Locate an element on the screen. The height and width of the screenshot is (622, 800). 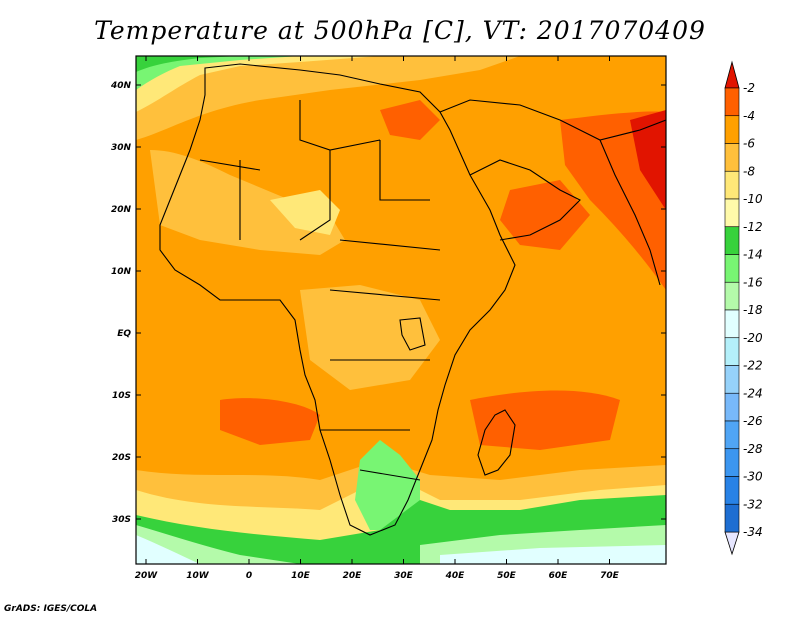
lon-label: 20E is located at coordinates (353, 576).